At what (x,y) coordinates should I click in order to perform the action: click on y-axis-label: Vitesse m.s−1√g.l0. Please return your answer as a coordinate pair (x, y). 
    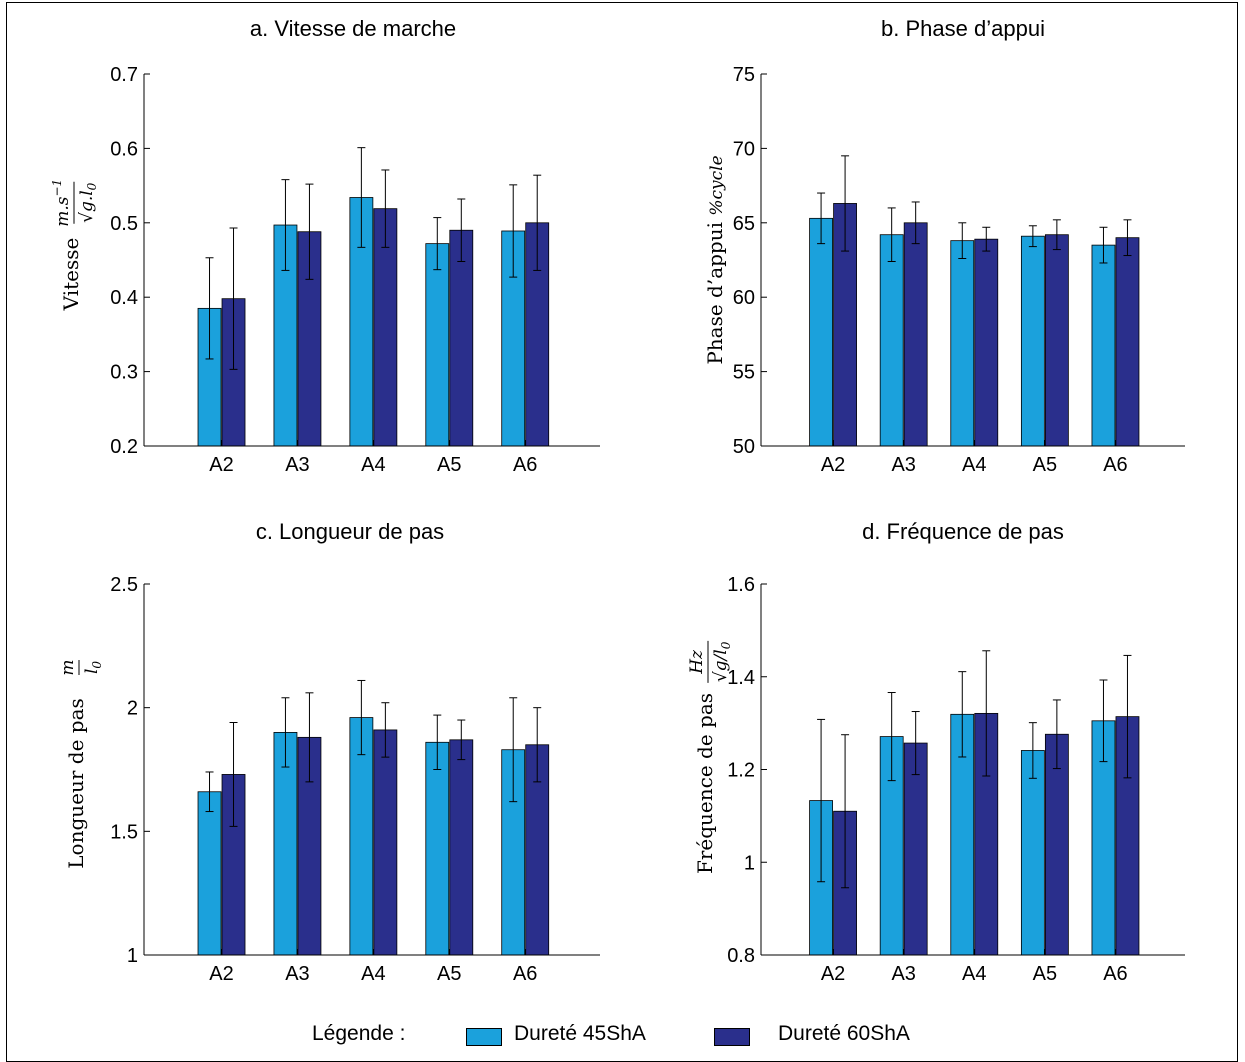
    Looking at the image, I should click on (74, 245).